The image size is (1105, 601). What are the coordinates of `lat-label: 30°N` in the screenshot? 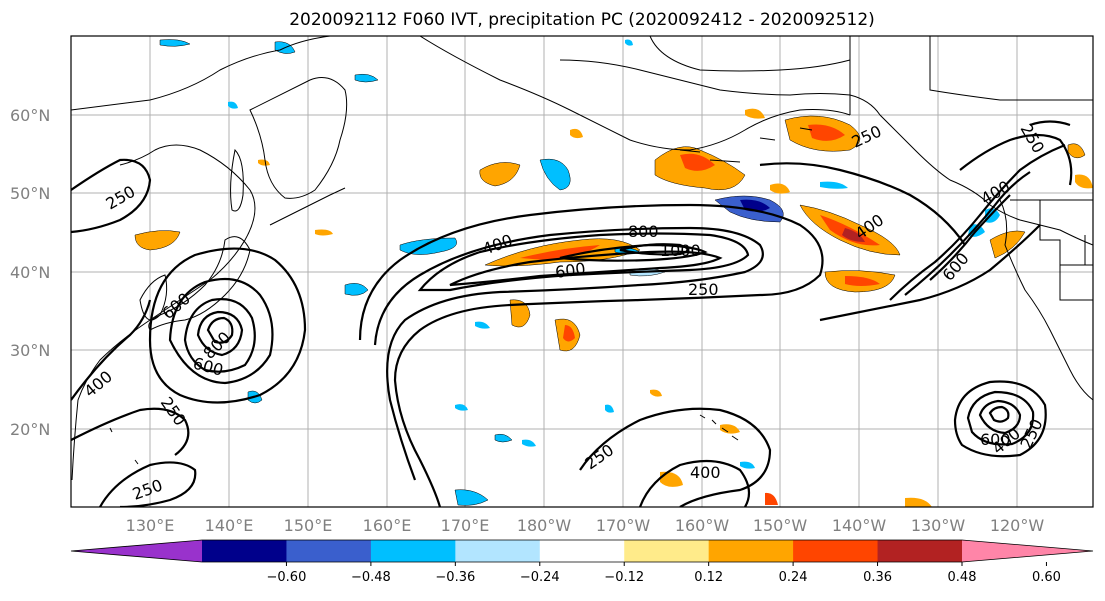 It's located at (30, 350).